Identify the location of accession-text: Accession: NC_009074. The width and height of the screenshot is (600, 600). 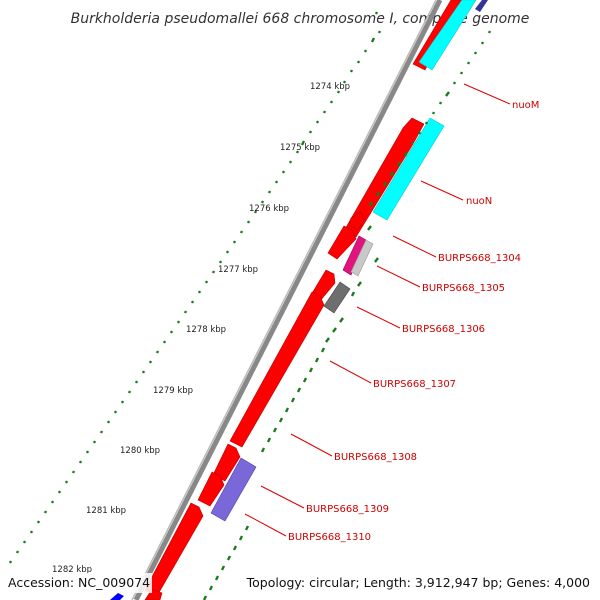
(79, 582).